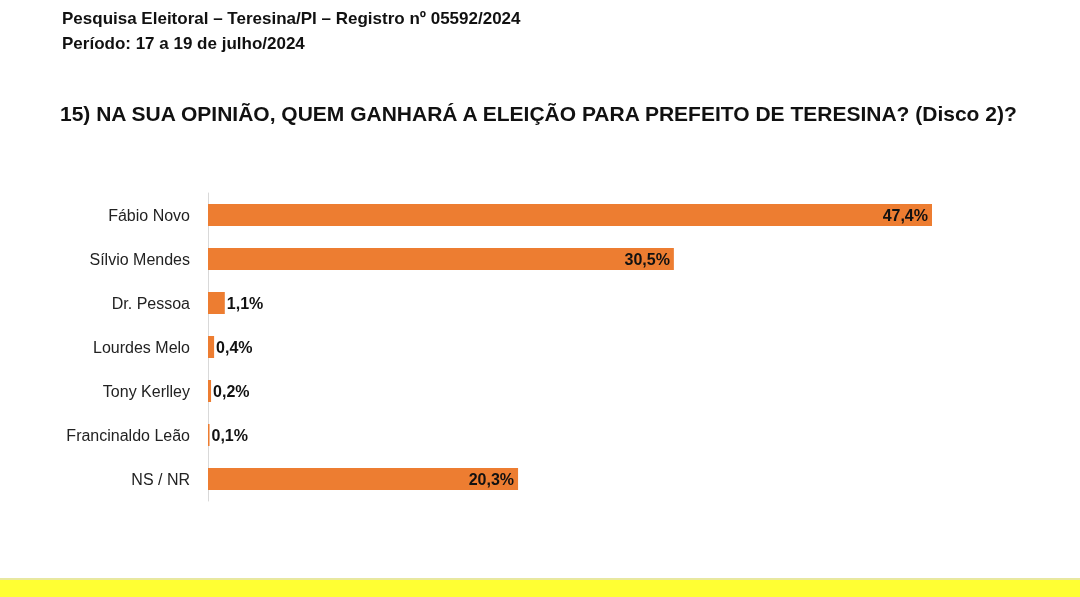 This screenshot has width=1080, height=597. I want to click on text: Pesquisa Eleitoral – Teresina/PI – Registro nº 05592/2024, so click(291, 19).